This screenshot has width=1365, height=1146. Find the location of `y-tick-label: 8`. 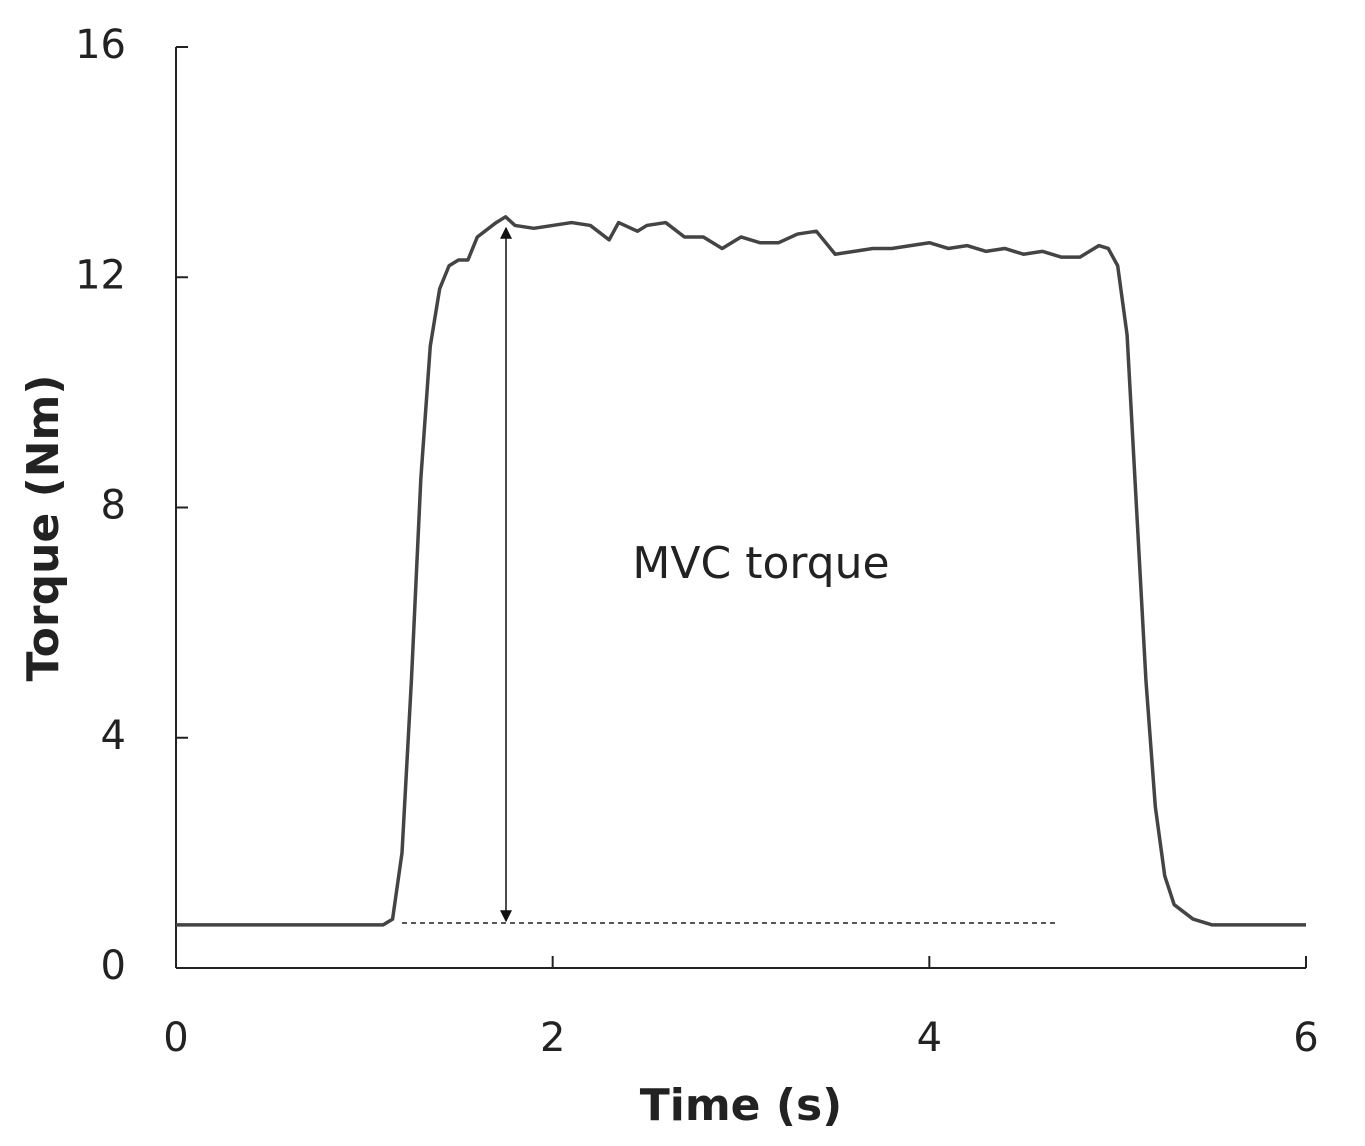

y-tick-label: 8 is located at coordinates (113, 506).